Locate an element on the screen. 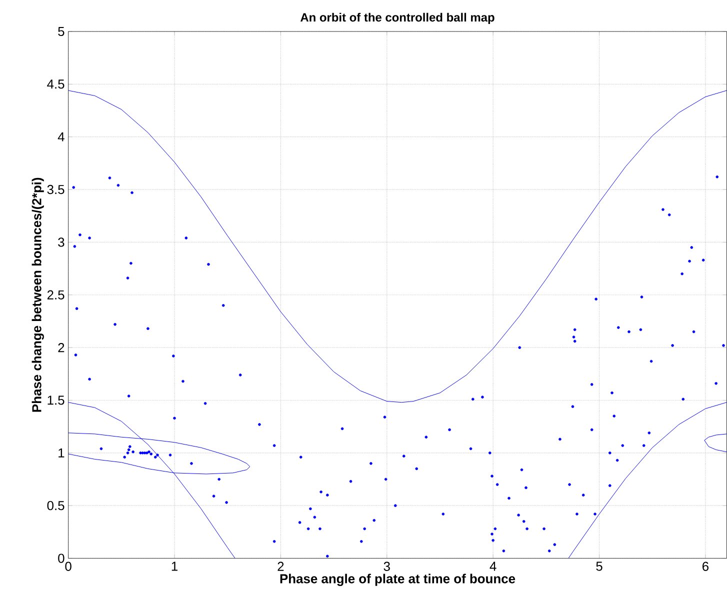 Image resolution: width=727 pixels, height=611 pixels. x-tick-label: 2 is located at coordinates (281, 566).